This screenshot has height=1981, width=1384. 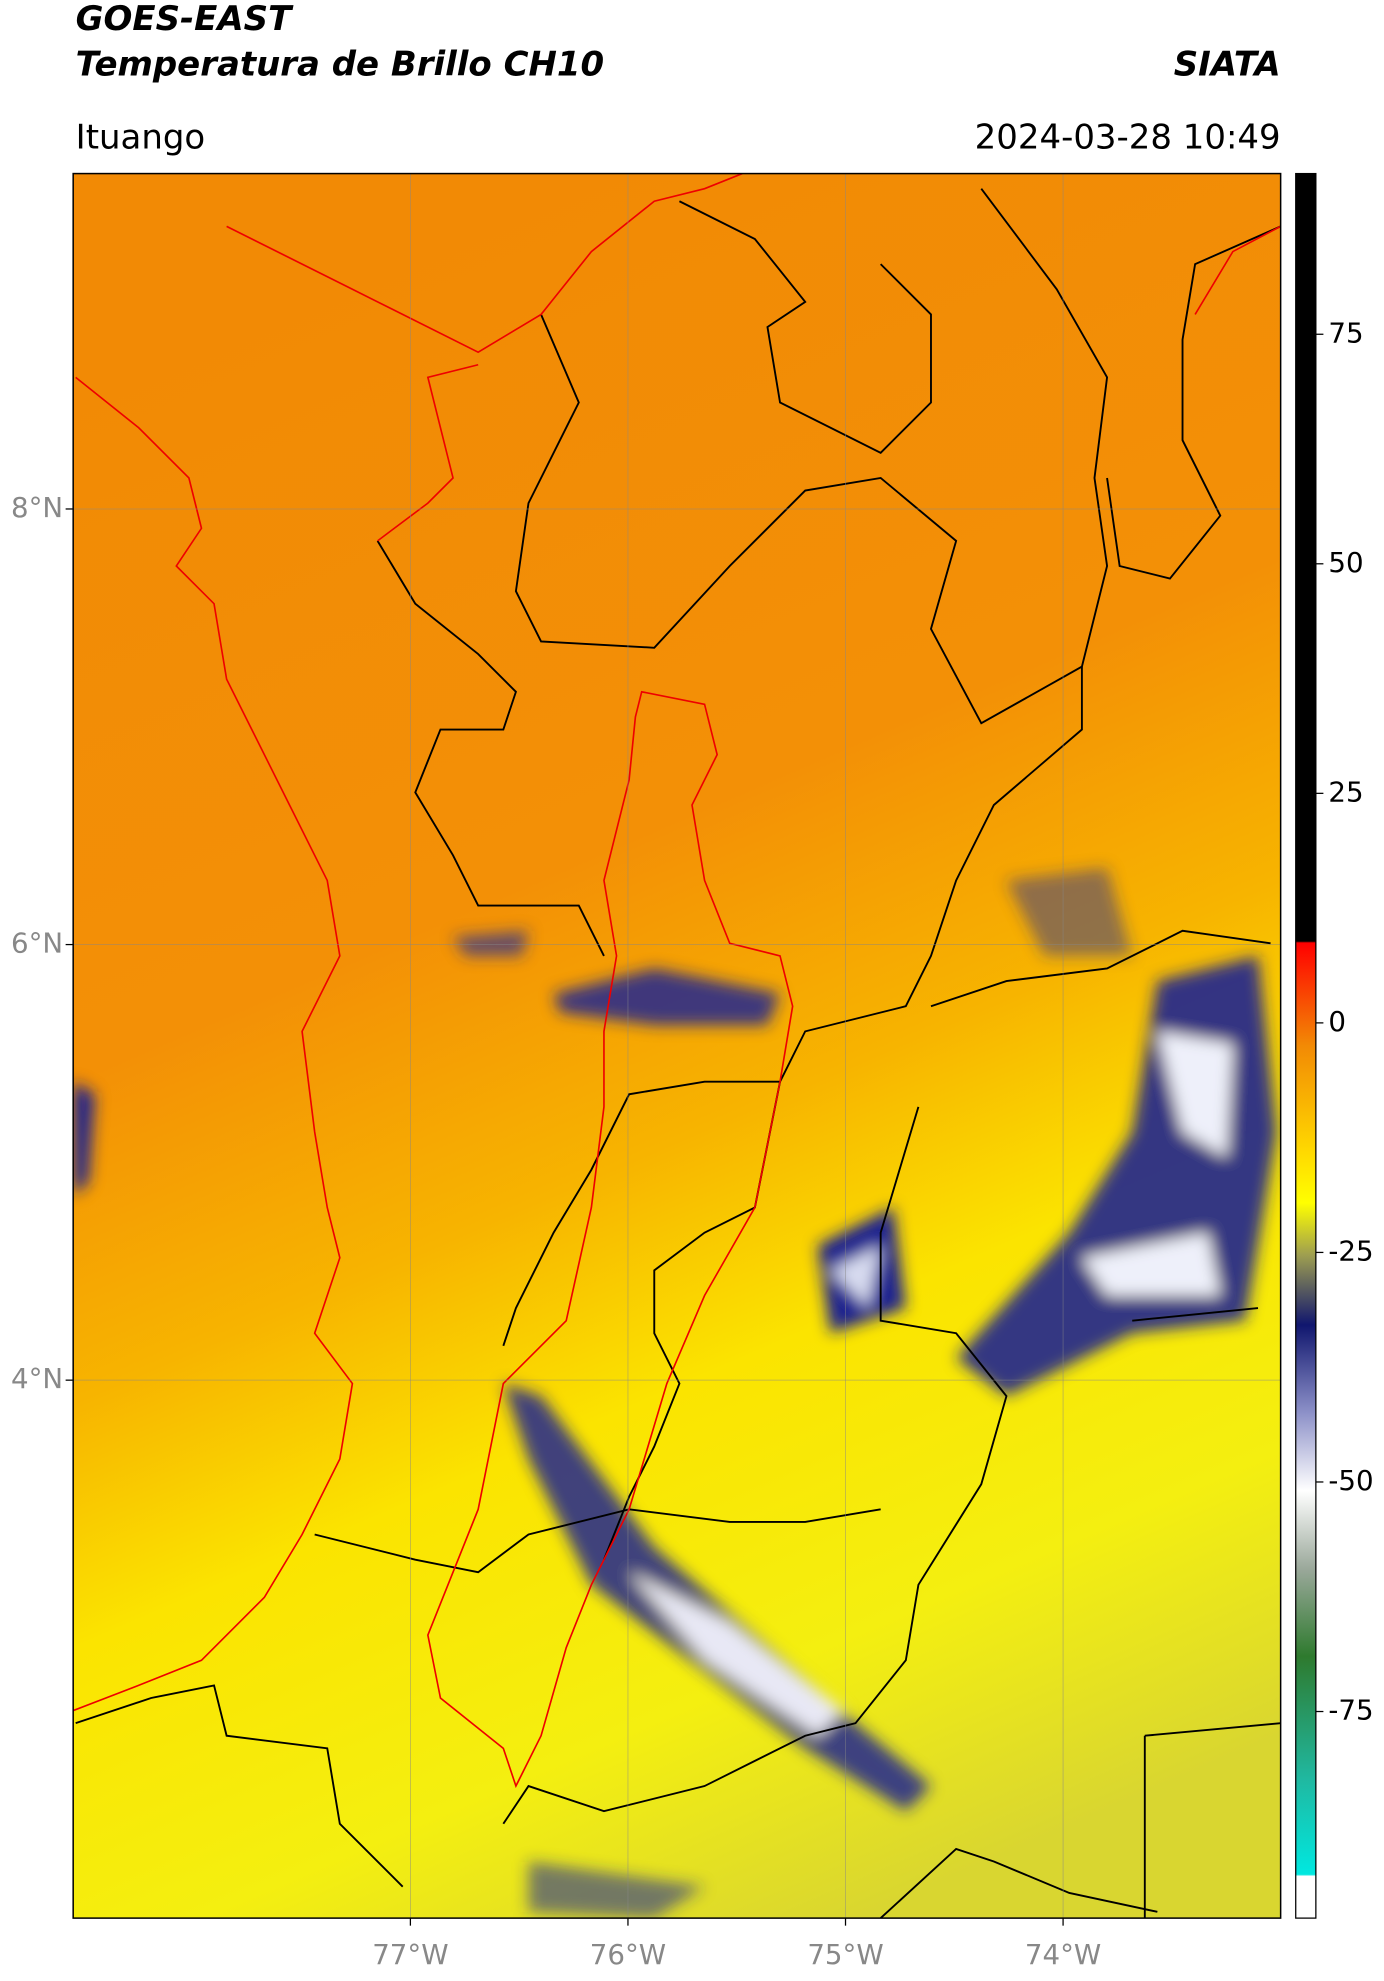 What do you see at coordinates (1350, 1710) in the screenshot?
I see `colorbar-tick-label: -75` at bounding box center [1350, 1710].